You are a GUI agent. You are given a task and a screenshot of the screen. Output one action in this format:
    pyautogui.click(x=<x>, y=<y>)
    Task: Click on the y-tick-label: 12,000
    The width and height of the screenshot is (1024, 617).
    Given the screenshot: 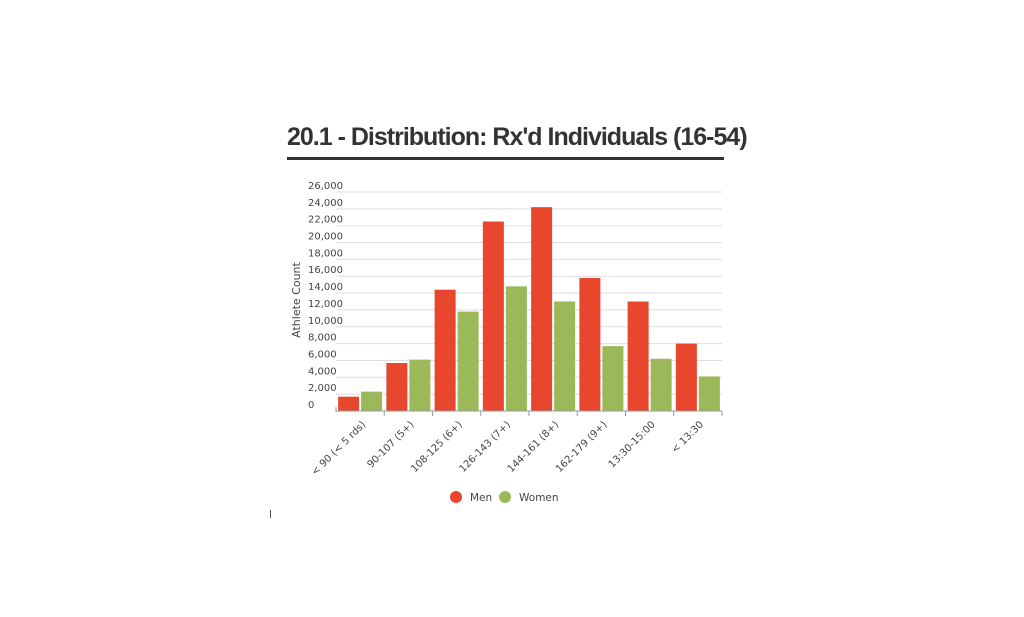 What is the action you would take?
    pyautogui.click(x=325, y=304)
    